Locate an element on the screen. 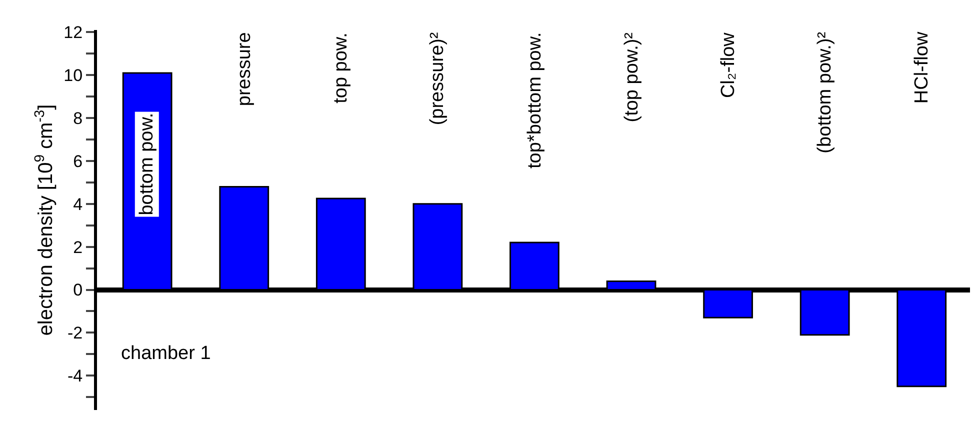 The image size is (975, 432). annotation: chamber 1 is located at coordinates (166, 353).